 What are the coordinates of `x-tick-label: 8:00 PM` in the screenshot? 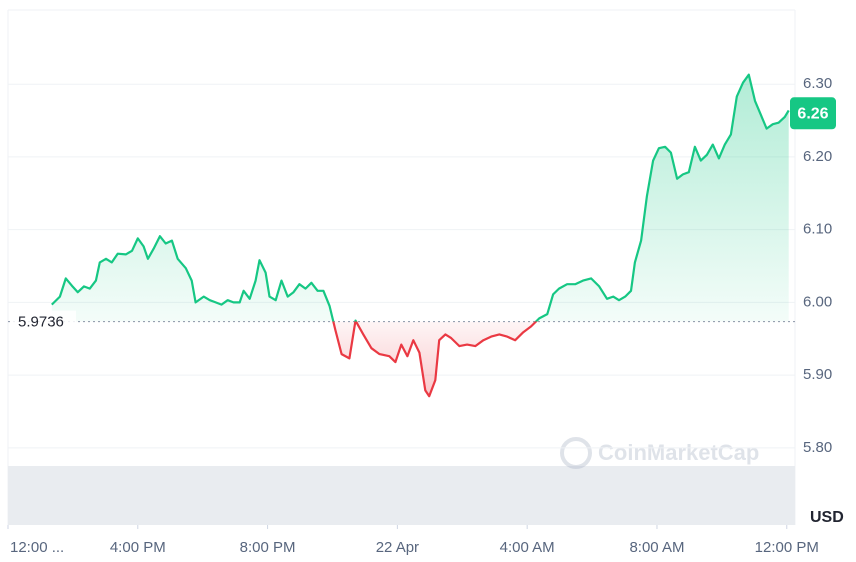 It's located at (268, 547).